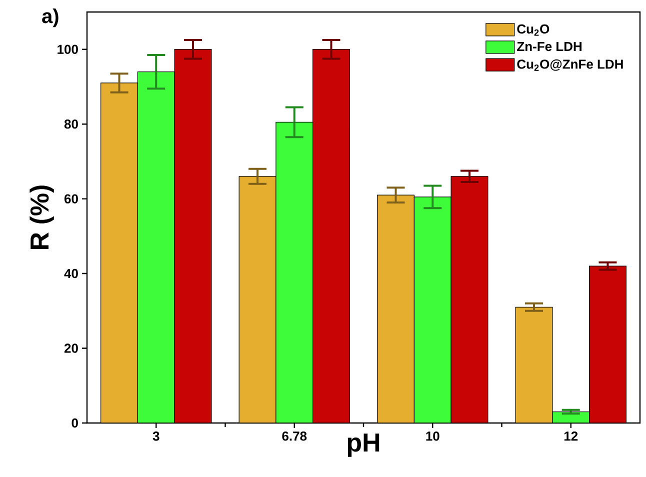 The height and width of the screenshot is (477, 646). What do you see at coordinates (570, 65) in the screenshot?
I see `legend-label: Cu$_{2}$O@ZnFe LDH` at bounding box center [570, 65].